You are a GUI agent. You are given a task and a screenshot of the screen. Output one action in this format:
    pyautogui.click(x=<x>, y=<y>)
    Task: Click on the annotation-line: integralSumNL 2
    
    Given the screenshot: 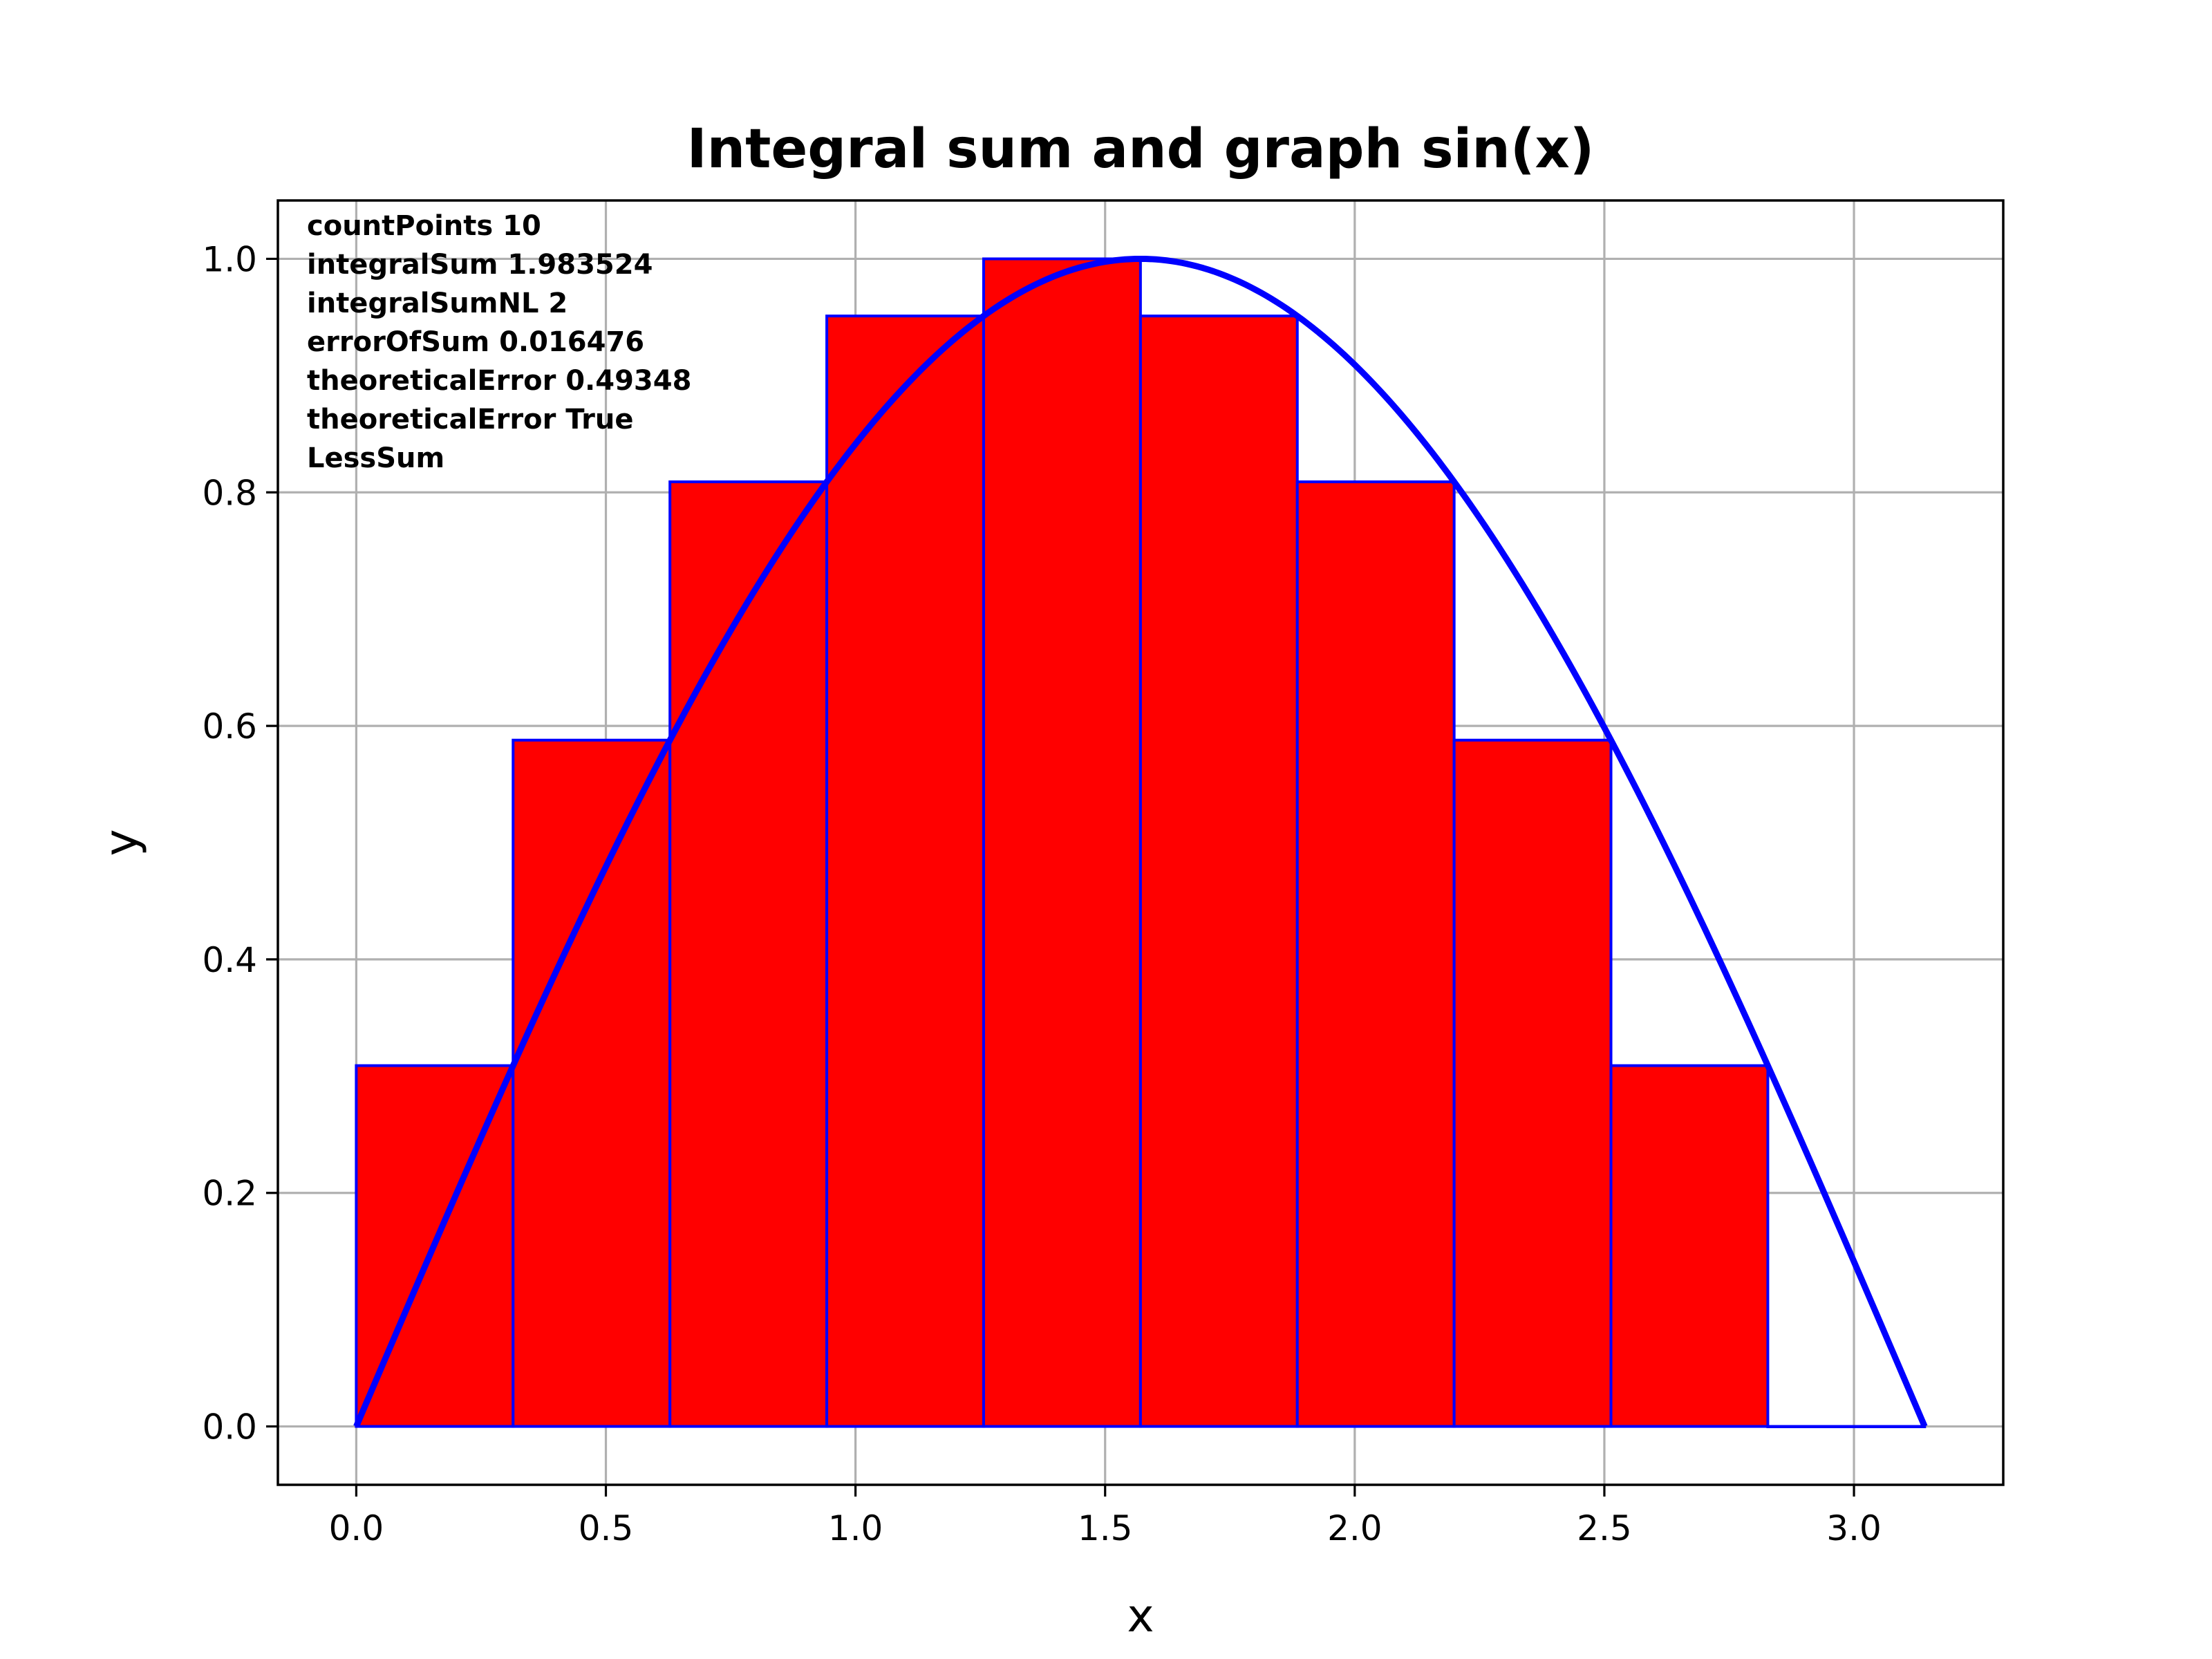 What is the action you would take?
    pyautogui.click(x=438, y=303)
    